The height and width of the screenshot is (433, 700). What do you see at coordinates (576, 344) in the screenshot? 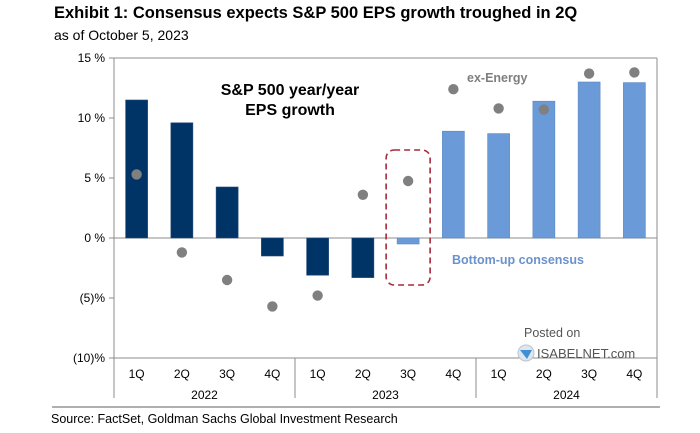
I see `watermark: Posted on ISABELNET.com` at bounding box center [576, 344].